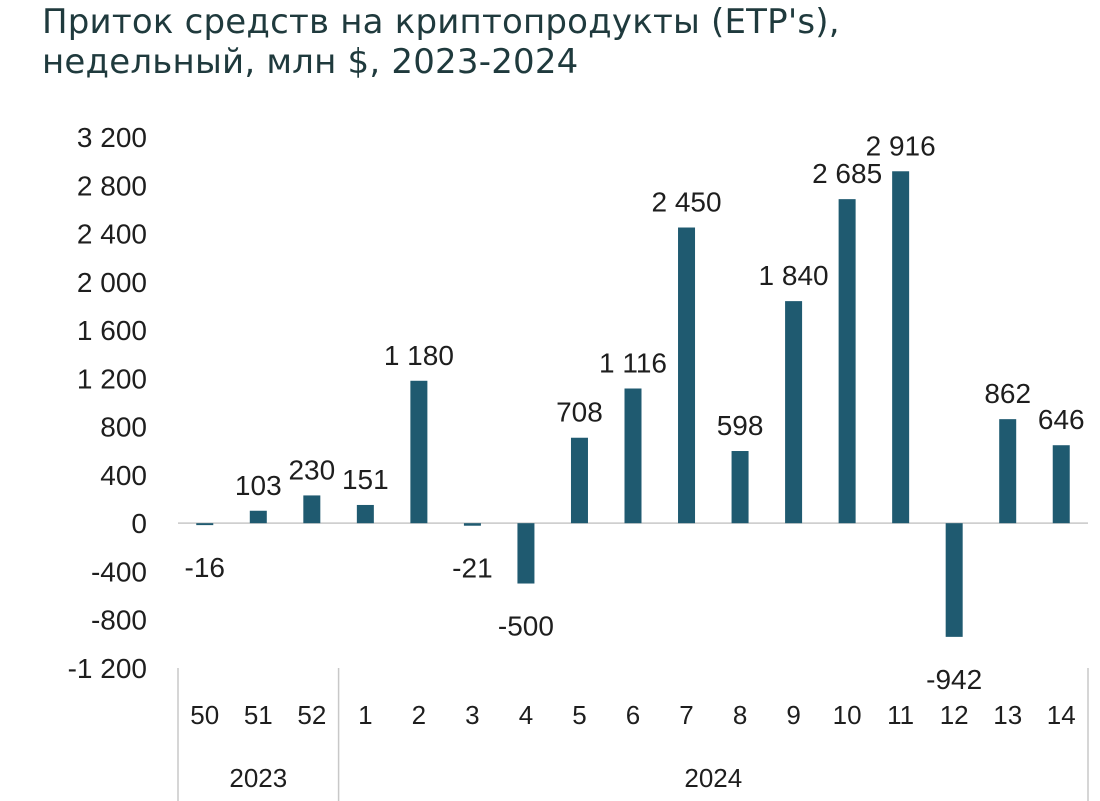  I want to click on data-label: 1 180, so click(419, 355).